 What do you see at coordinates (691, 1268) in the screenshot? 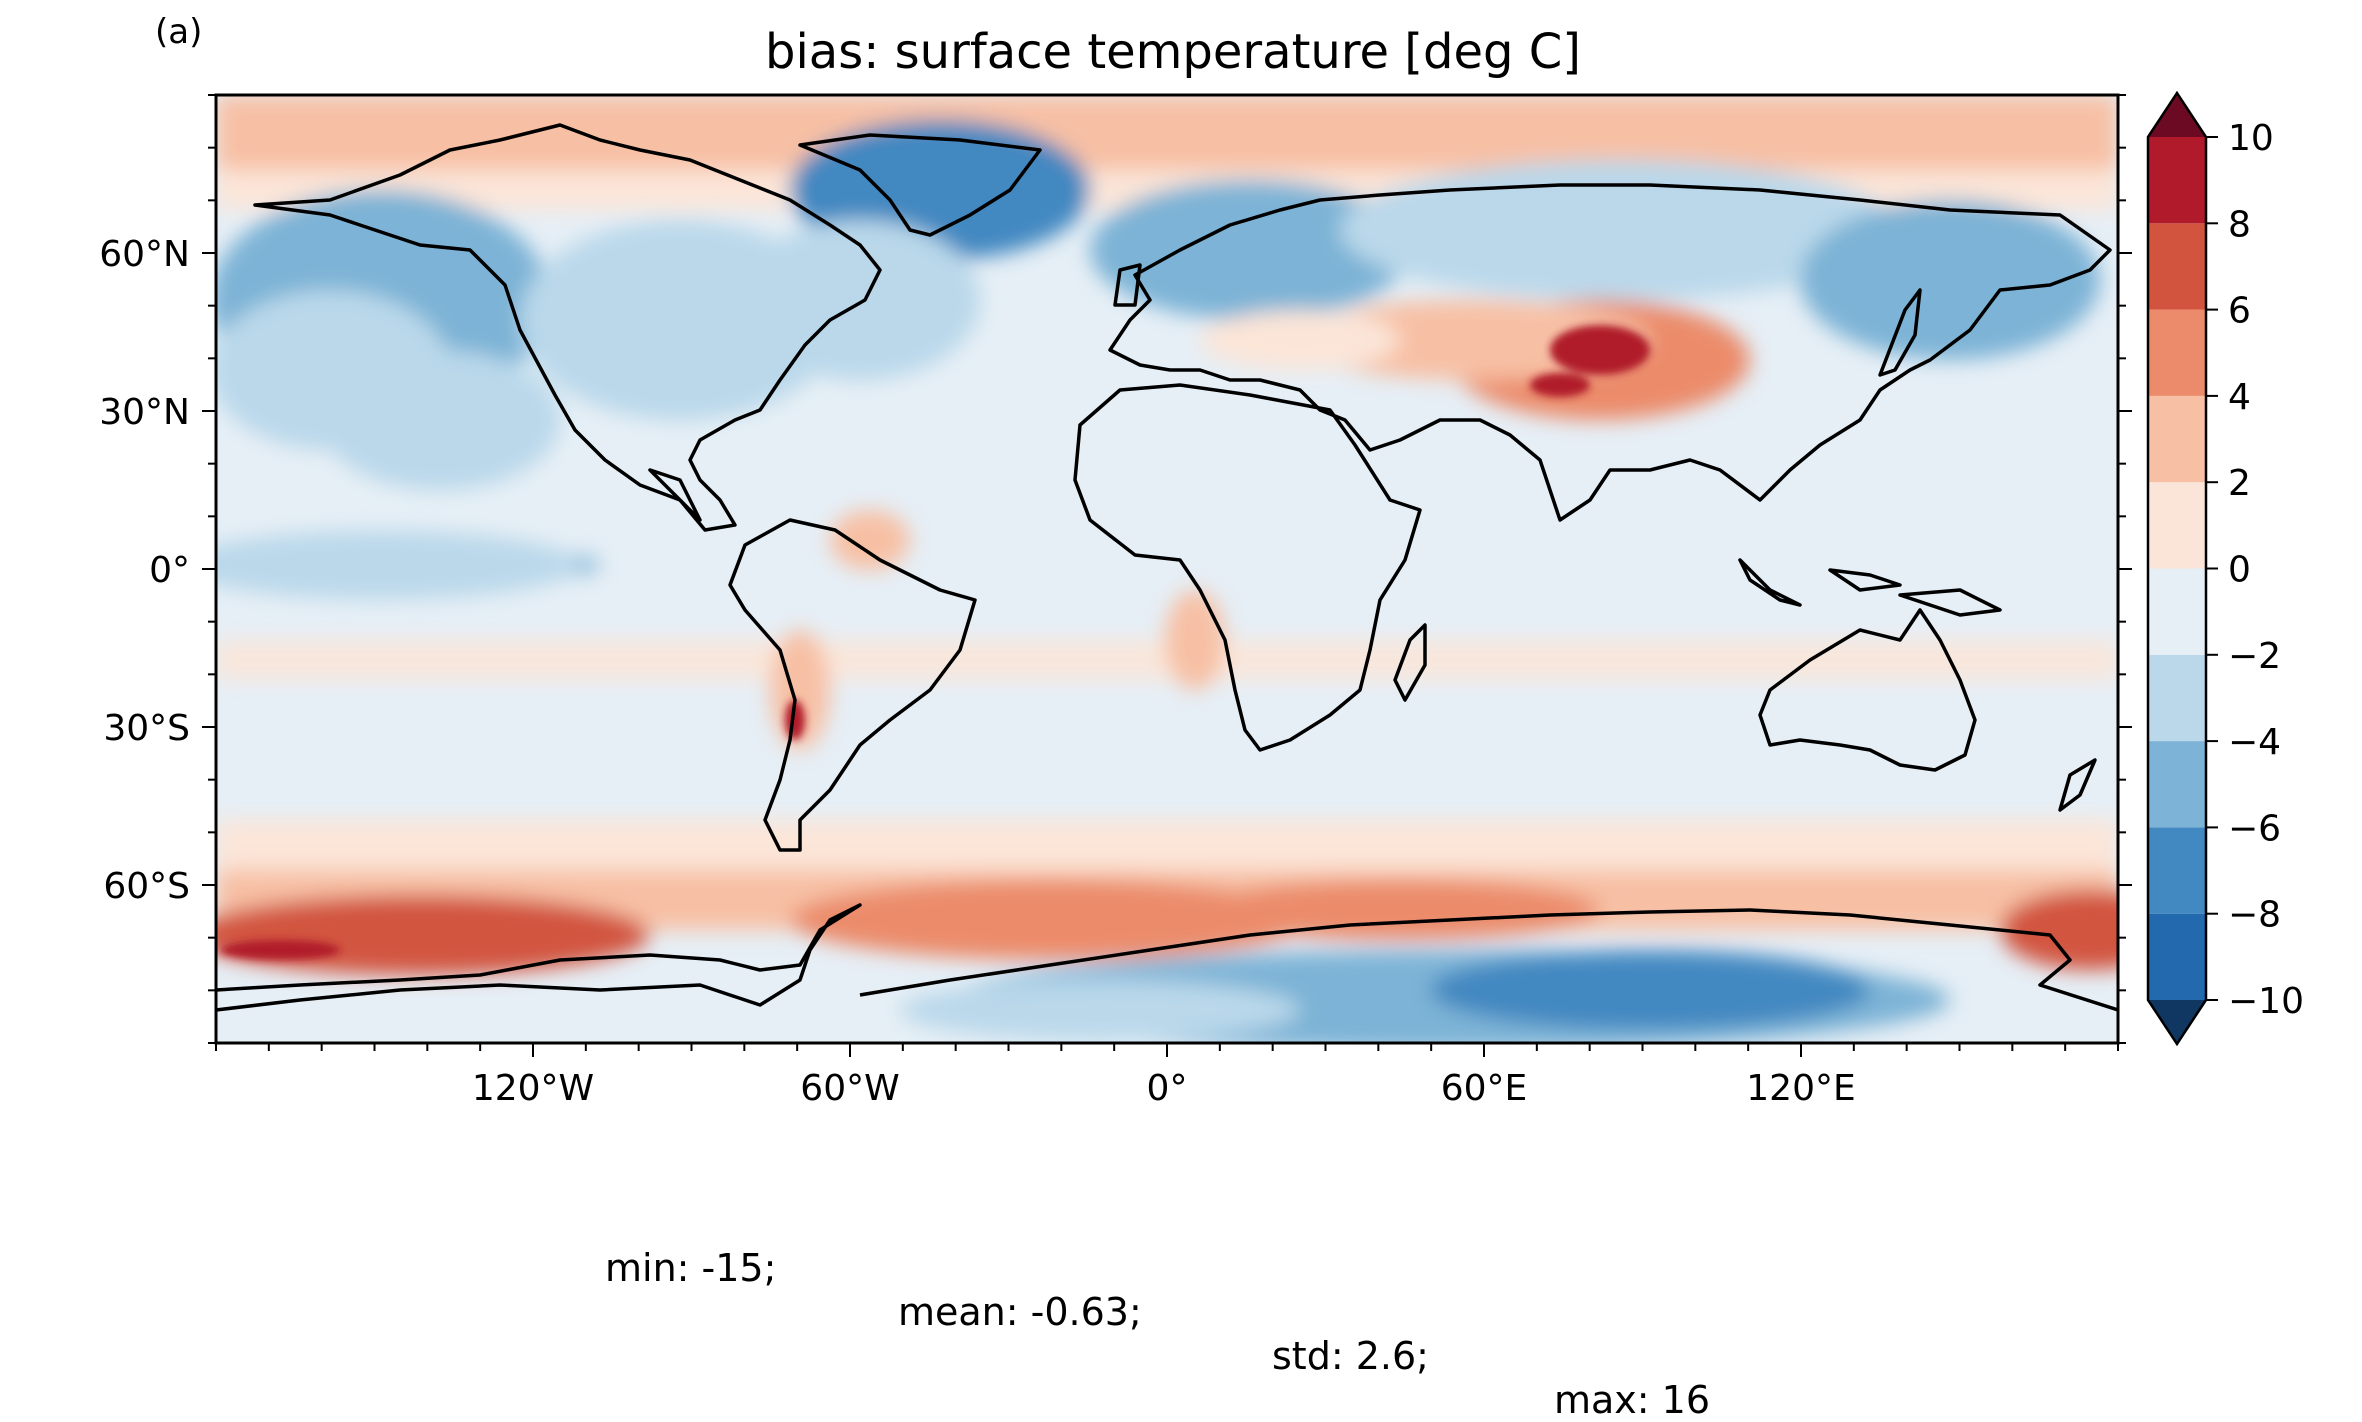
I see `stat-min: min: -15;` at bounding box center [691, 1268].